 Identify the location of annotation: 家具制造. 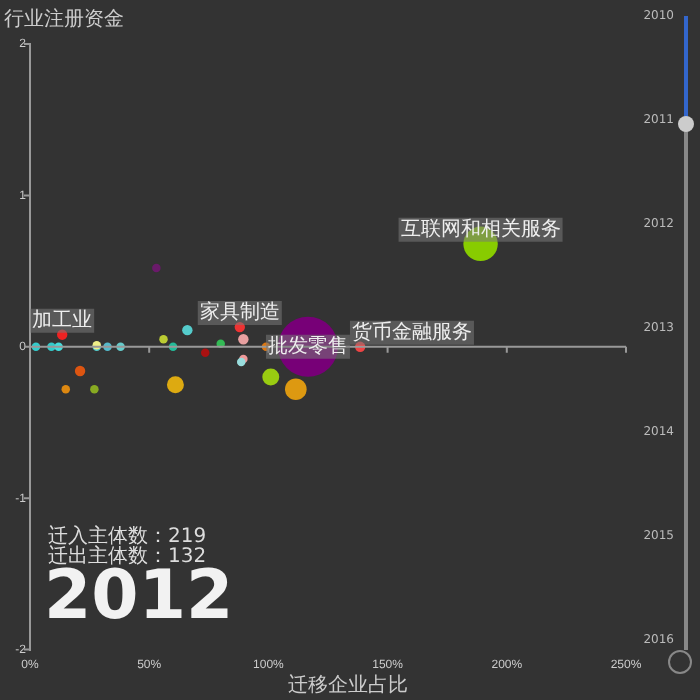
(239, 312).